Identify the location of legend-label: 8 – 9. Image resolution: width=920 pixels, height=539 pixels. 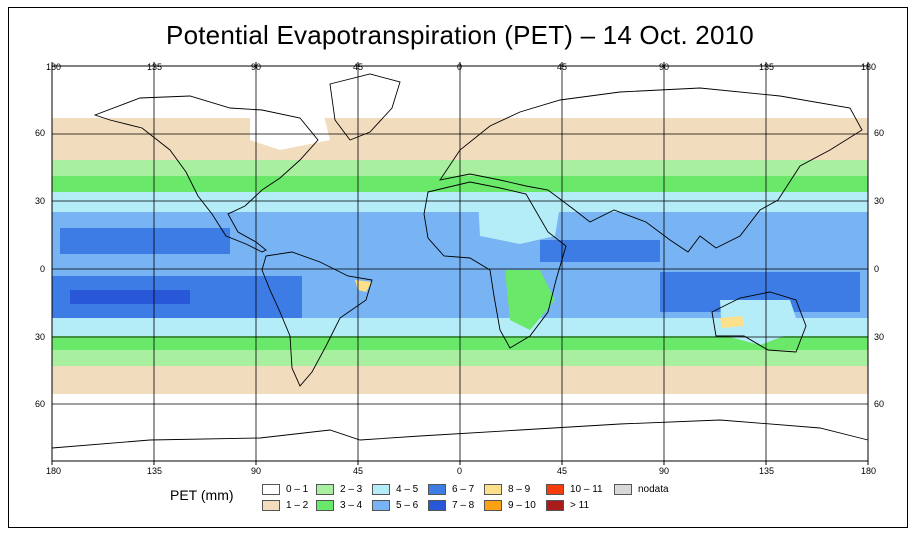
(519, 489).